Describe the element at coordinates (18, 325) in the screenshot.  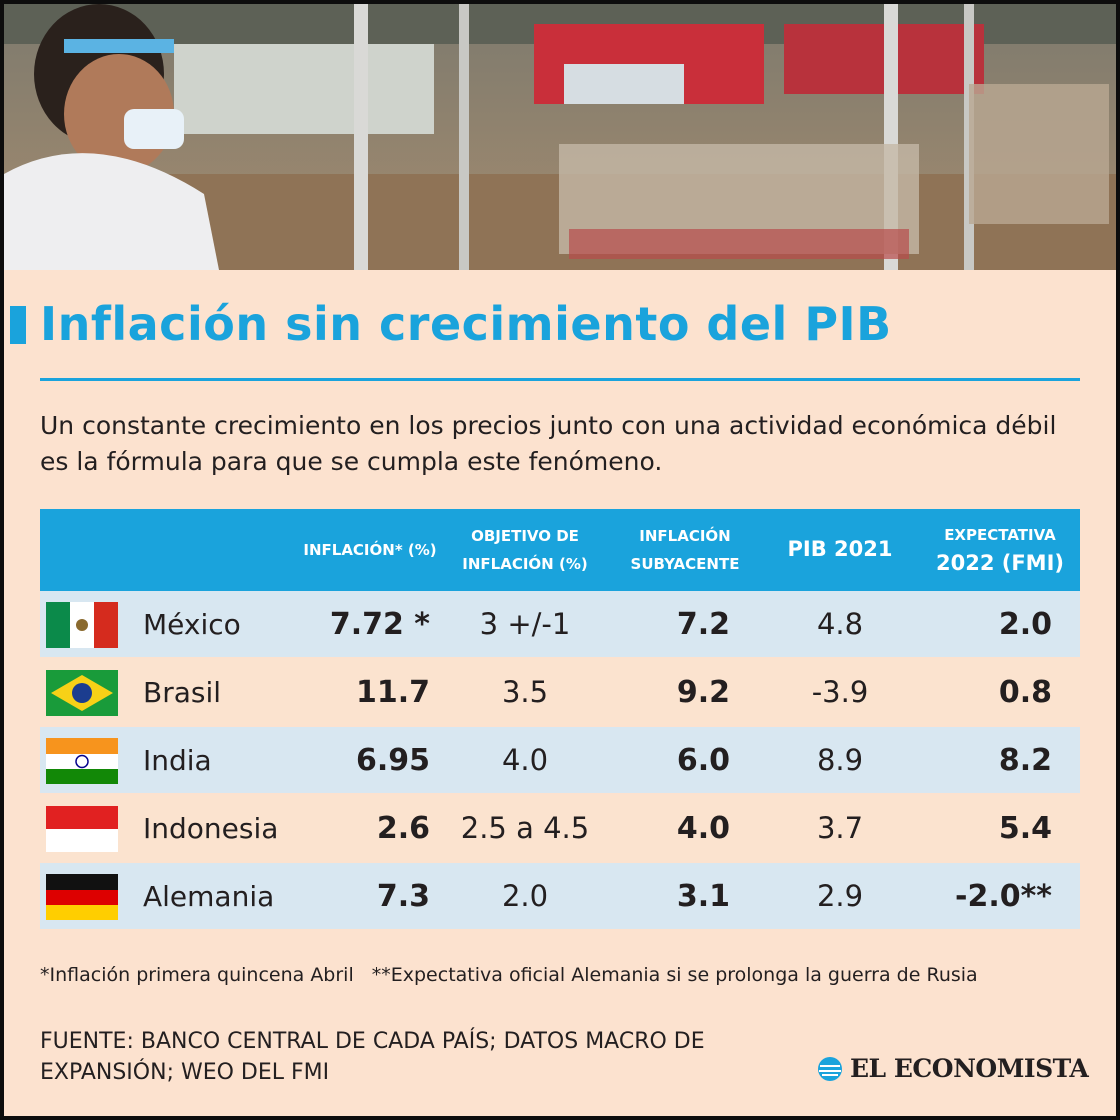
I see `title-accent-bar` at that location.